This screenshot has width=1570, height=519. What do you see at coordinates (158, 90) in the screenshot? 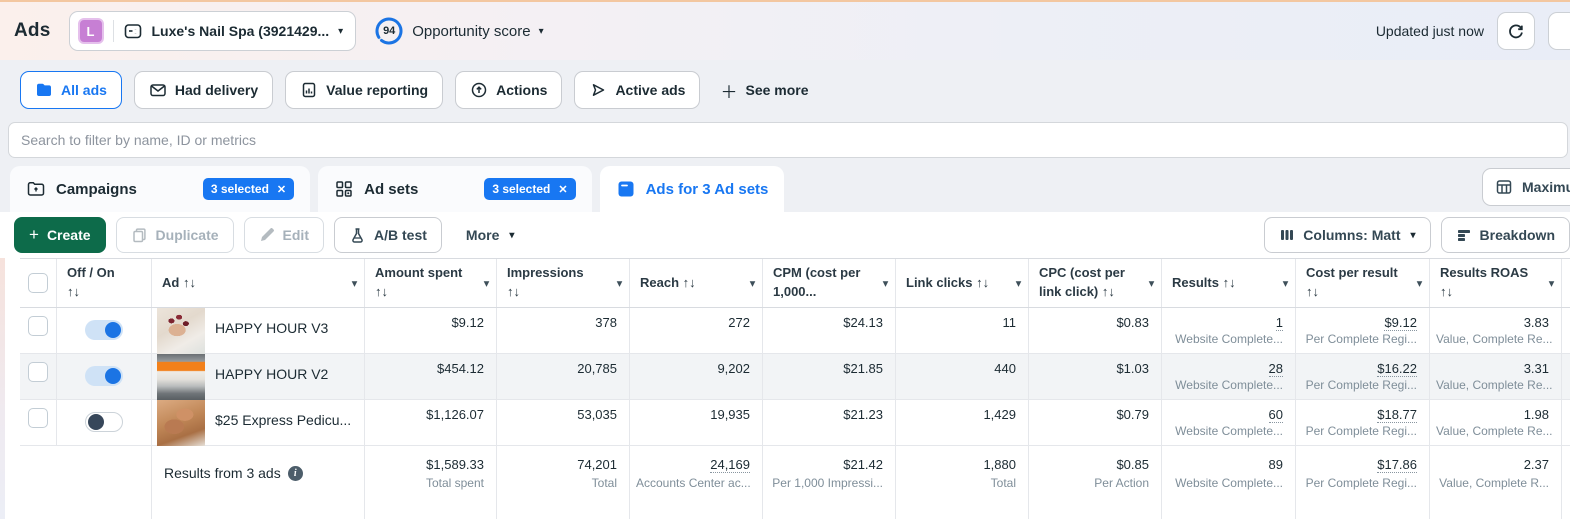
I see `envelope-check-icon` at bounding box center [158, 90].